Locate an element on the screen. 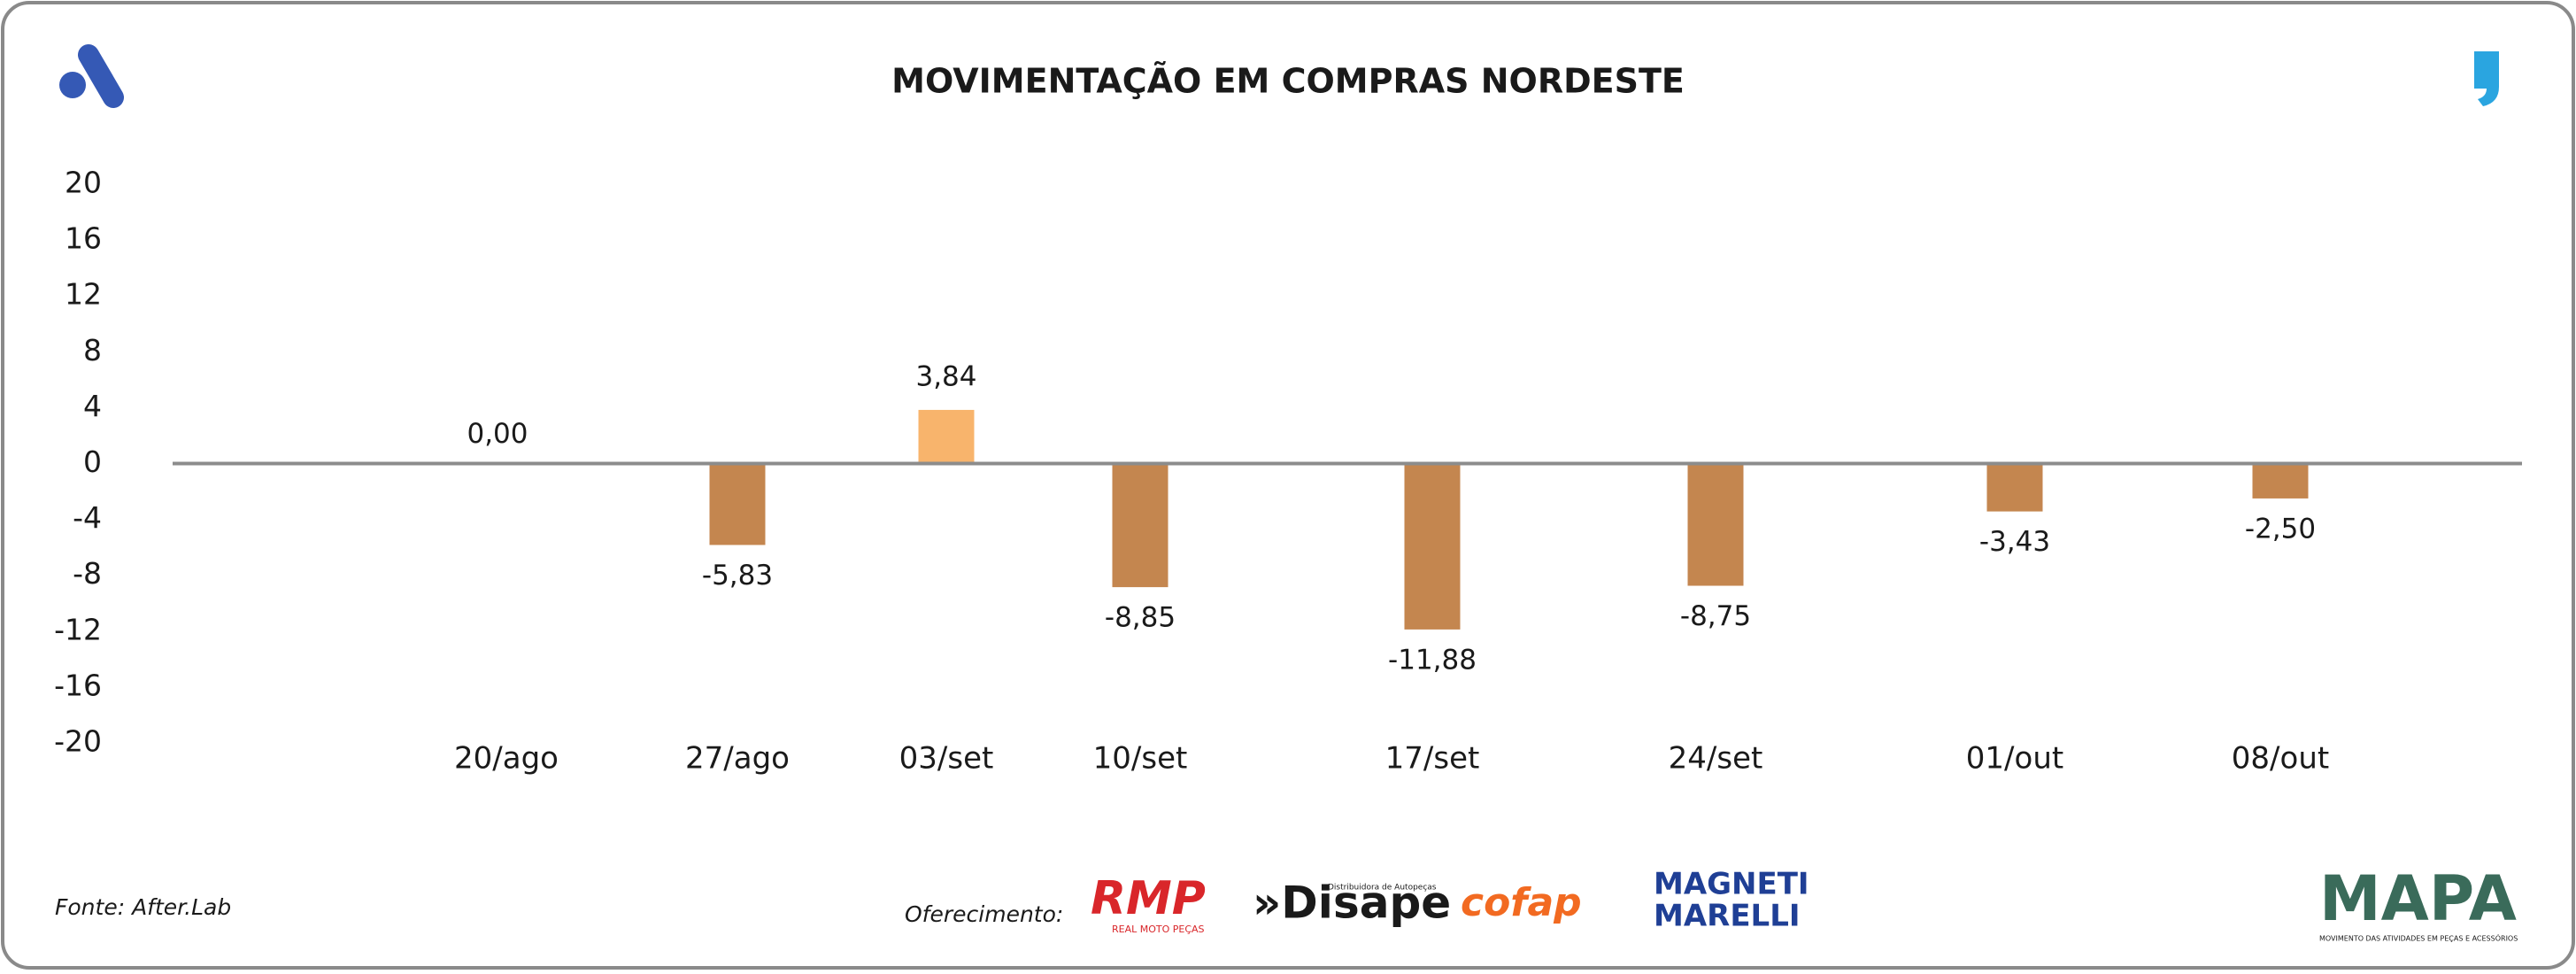 Image resolution: width=2576 pixels, height=974 pixels. y-tick-label: -20 is located at coordinates (78, 741).